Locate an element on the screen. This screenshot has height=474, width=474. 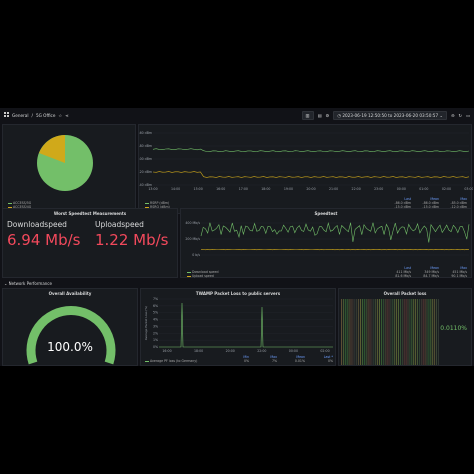
y-tick-label: 0% is located at coordinates (155, 347).